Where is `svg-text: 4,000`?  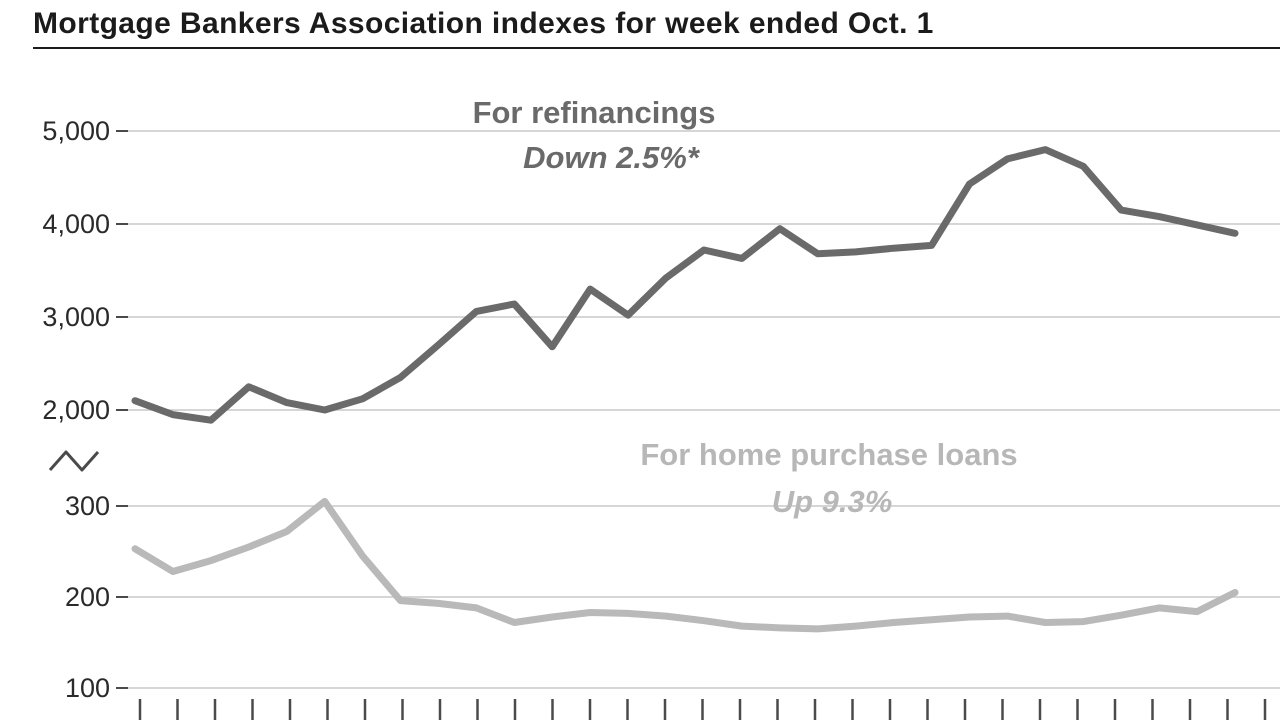
svg-text: 4,000 is located at coordinates (76, 224).